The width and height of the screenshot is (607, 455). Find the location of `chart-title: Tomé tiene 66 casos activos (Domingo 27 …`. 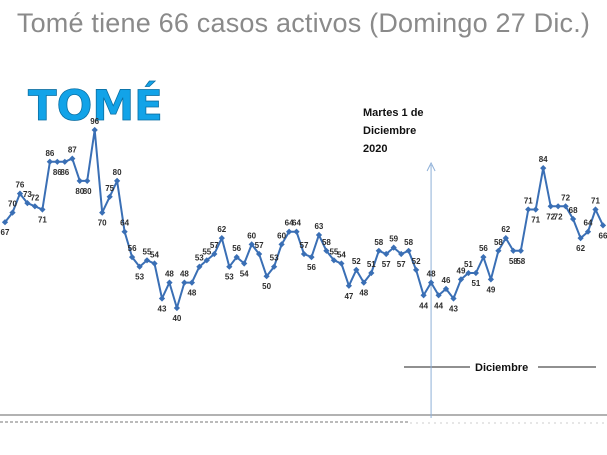

chart-title: Tomé tiene 66 casos activos (Domingo 27 … is located at coordinates (303, 23).